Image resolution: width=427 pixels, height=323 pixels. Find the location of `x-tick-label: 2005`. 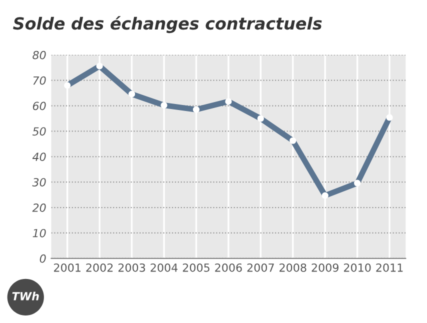

x-tick-label: 2005 is located at coordinates (196, 267).